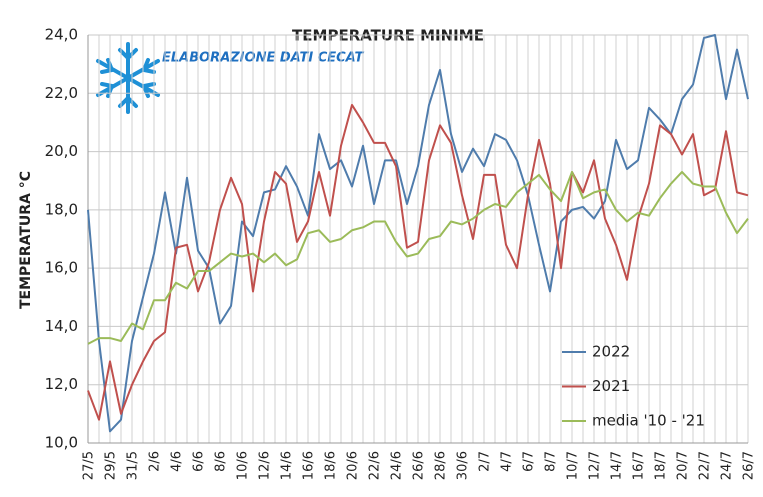 The width and height of the screenshot is (763, 497). What do you see at coordinates (661, 465) in the screenshot?
I see `x-tick-label: 18/7` at bounding box center [661, 465].